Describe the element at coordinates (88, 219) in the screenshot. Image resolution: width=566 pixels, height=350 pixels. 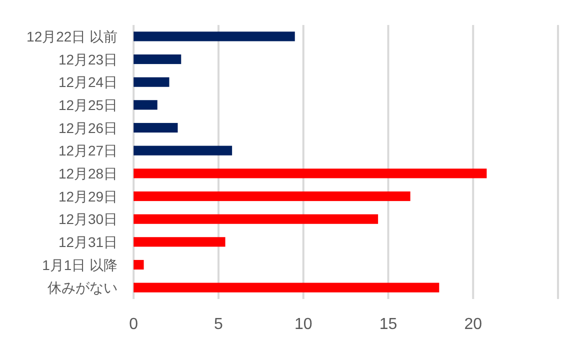
I see `y-tick-label: 12月30日` at that location.